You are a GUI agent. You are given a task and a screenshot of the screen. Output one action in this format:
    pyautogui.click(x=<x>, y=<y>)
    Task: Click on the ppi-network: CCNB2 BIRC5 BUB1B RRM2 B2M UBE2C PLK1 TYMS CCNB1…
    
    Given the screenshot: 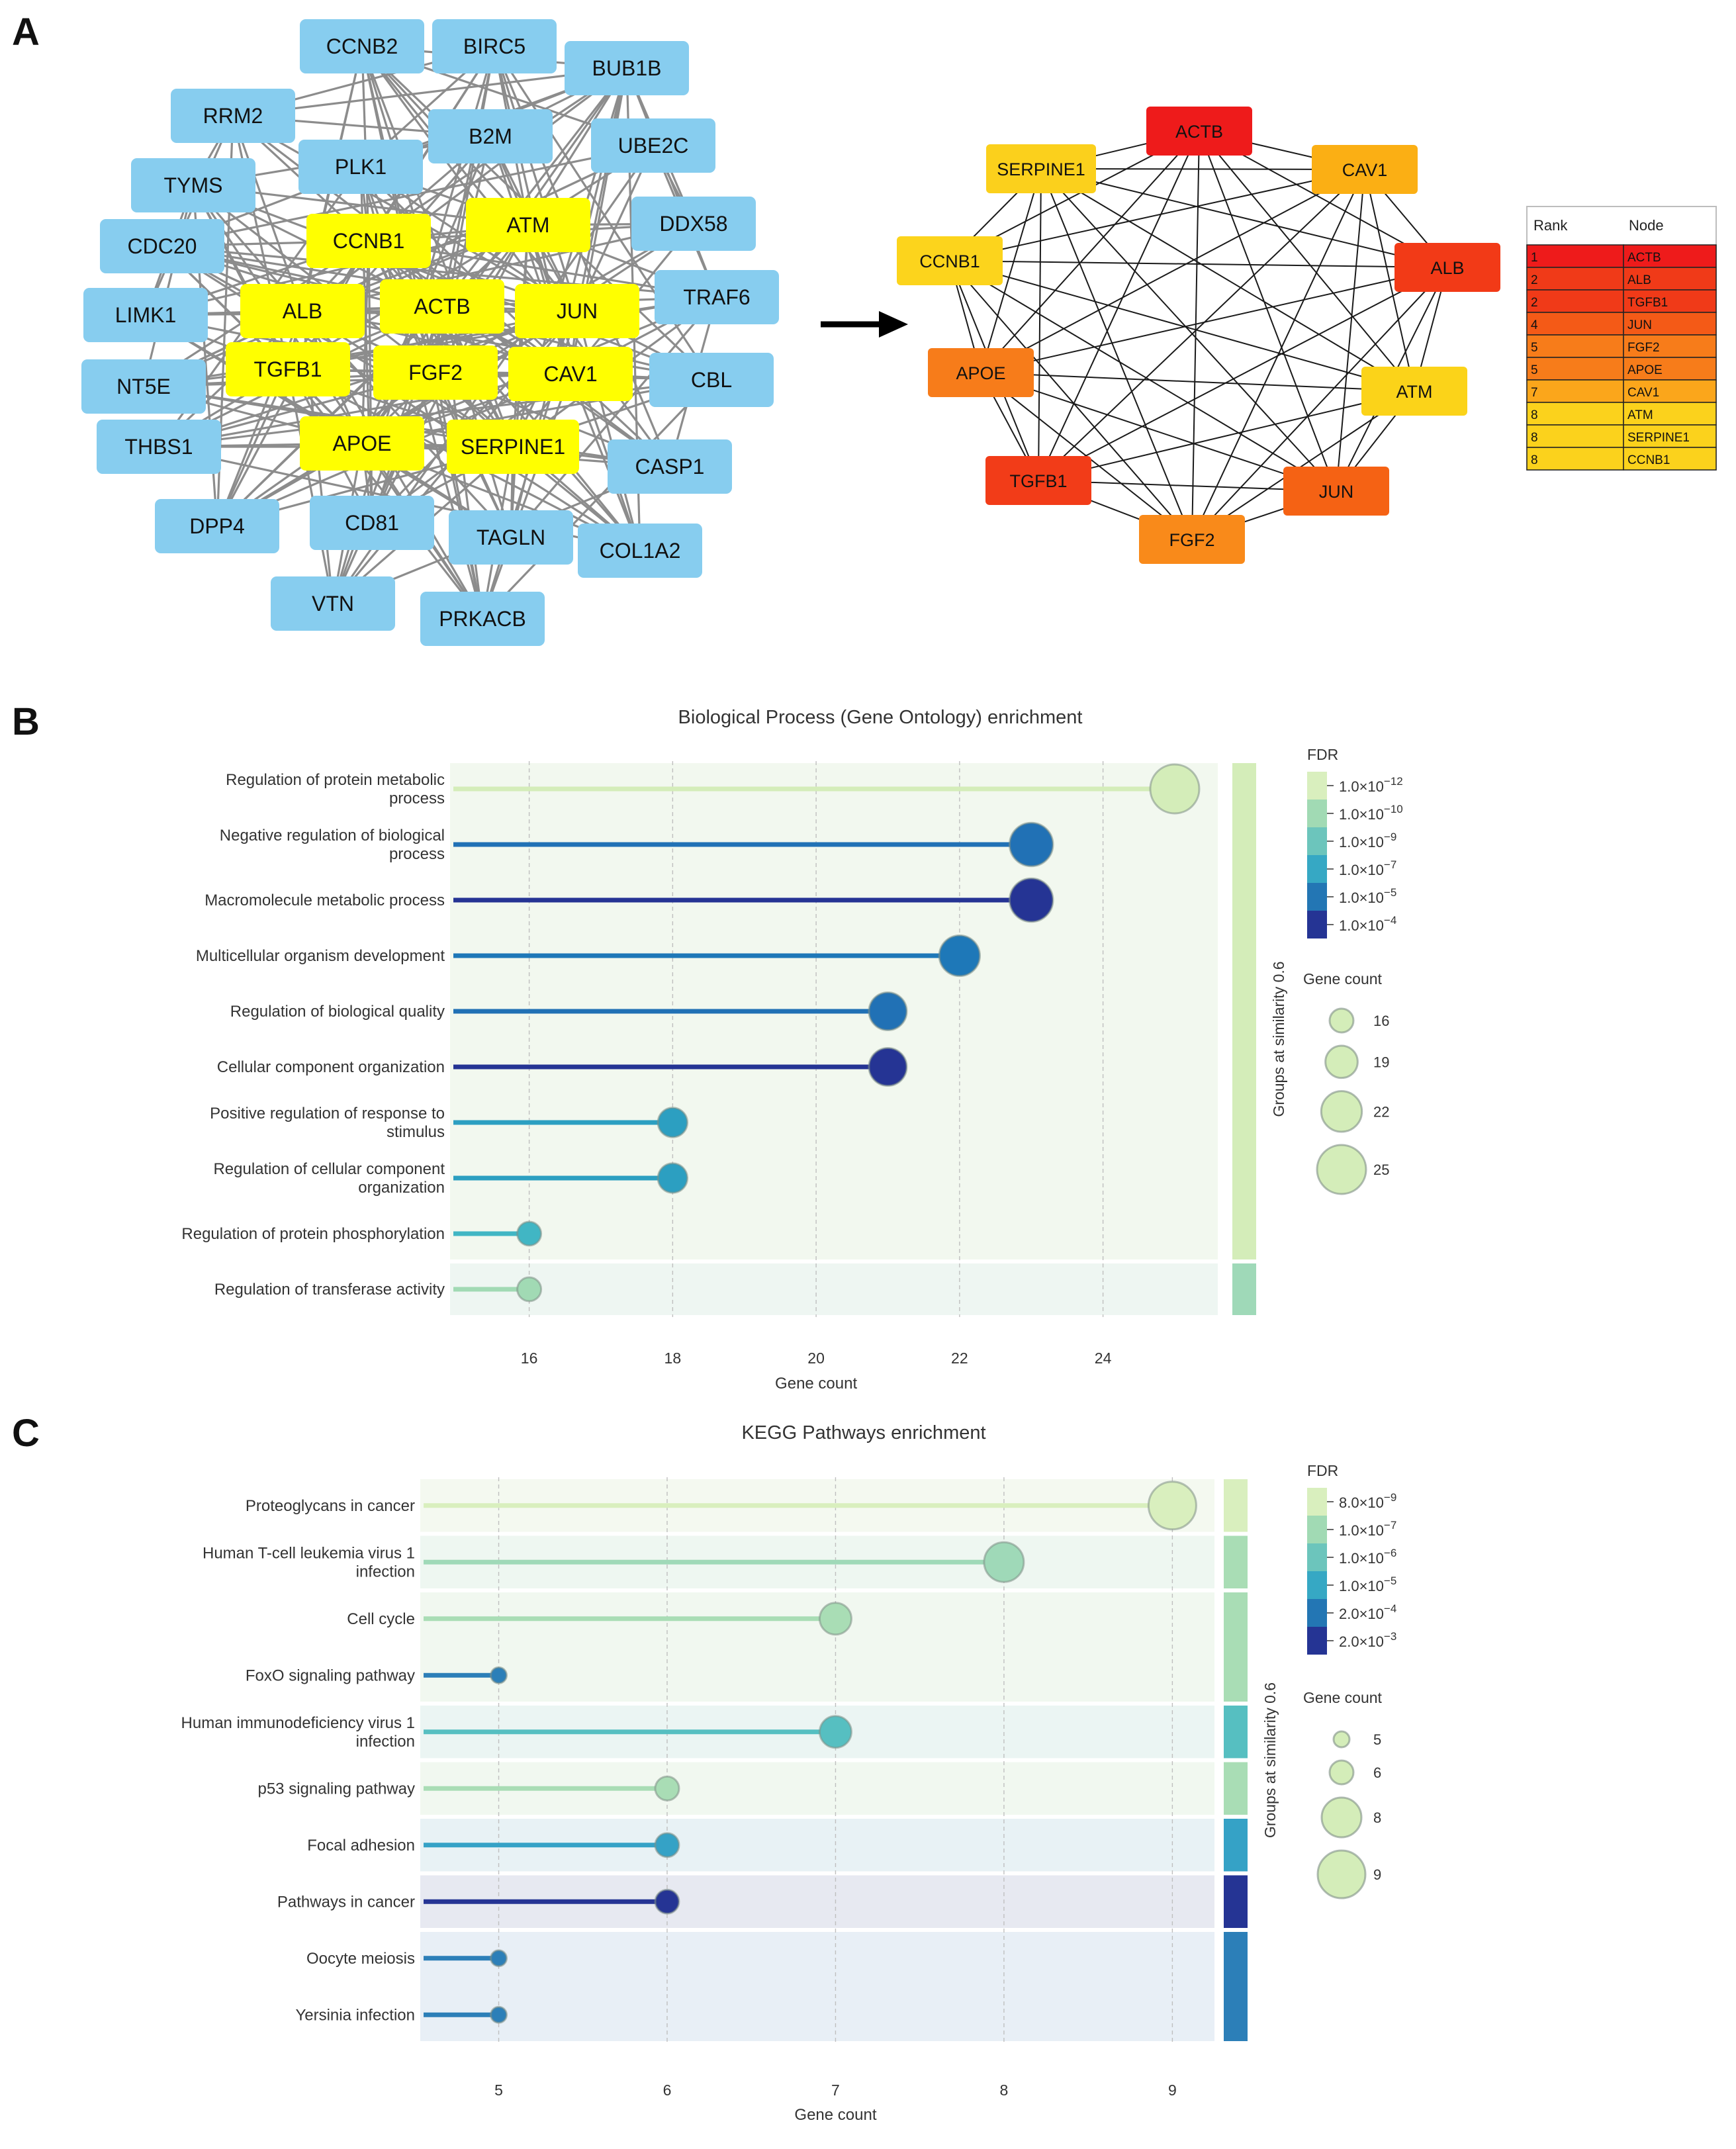 What is the action you would take?
    pyautogui.click(x=430, y=333)
    